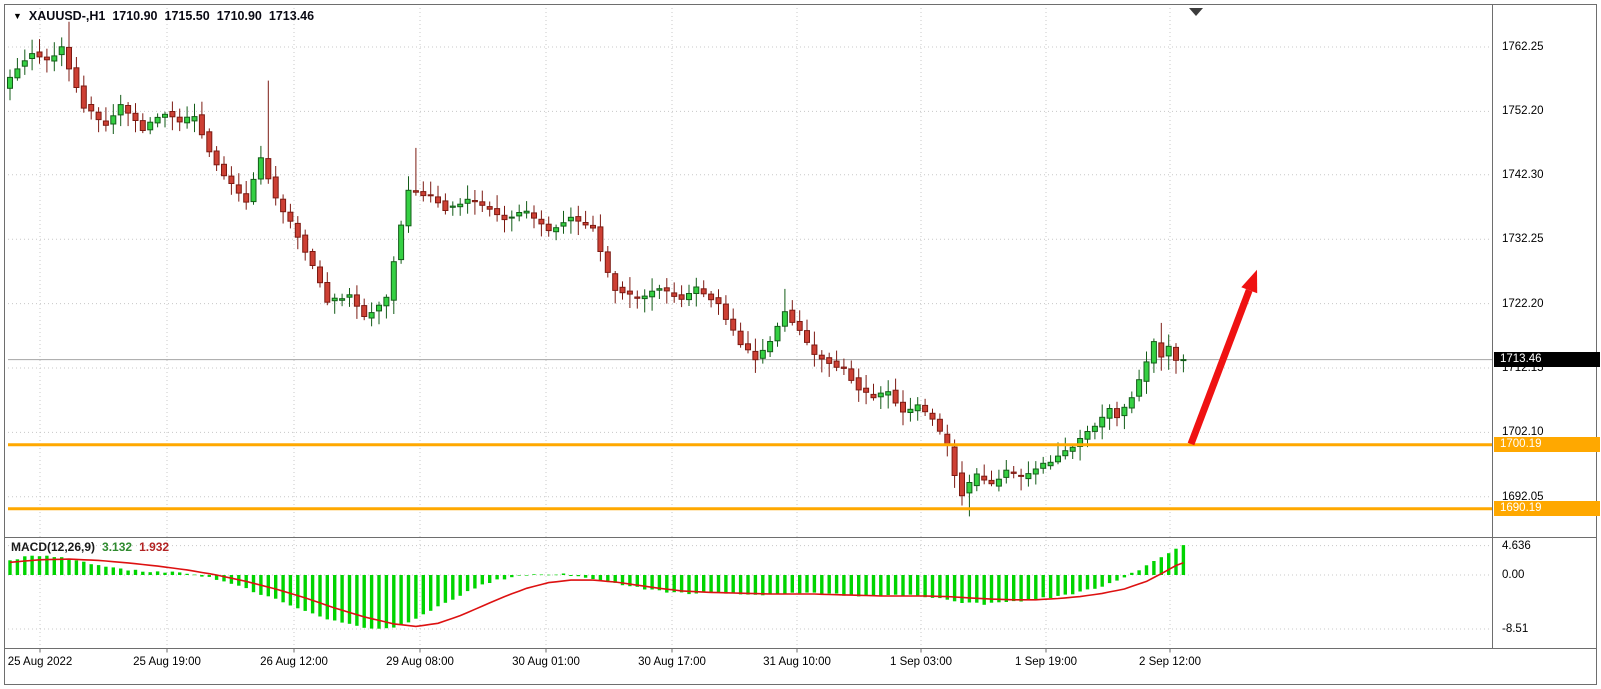 The width and height of the screenshot is (1601, 689). I want to click on price-tick-label: 1752.20, so click(1523, 111).